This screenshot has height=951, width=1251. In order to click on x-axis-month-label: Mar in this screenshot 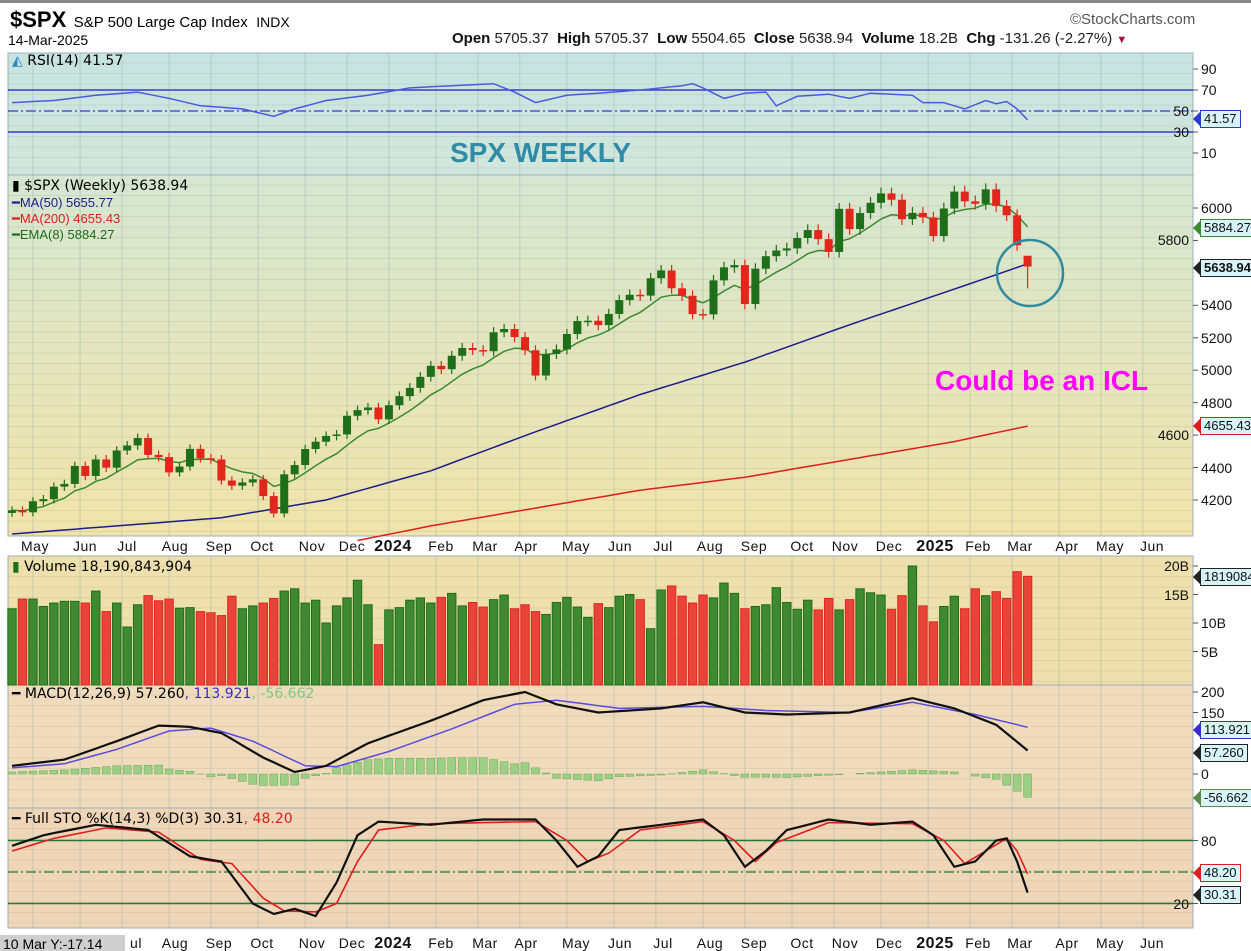, I will do `click(1020, 546)`.